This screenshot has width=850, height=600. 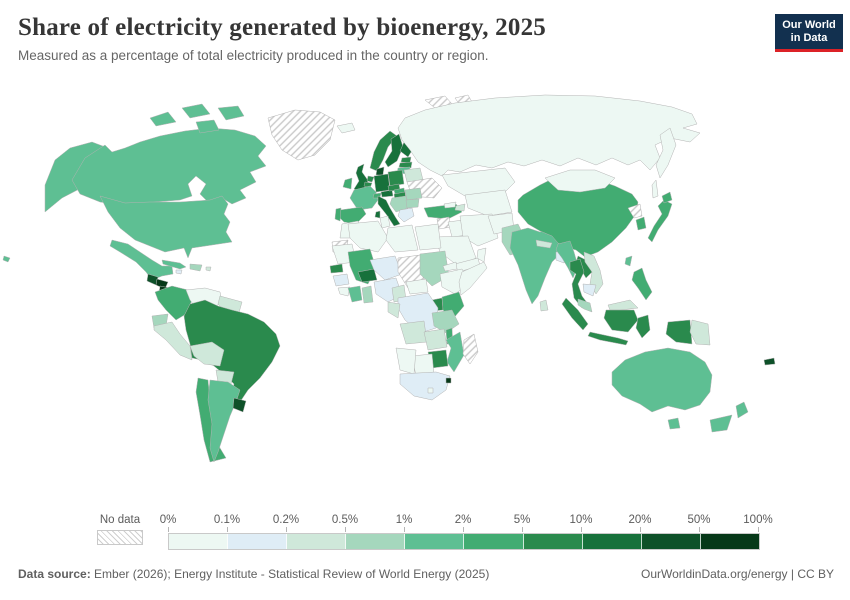 What do you see at coordinates (394, 310) in the screenshot?
I see `region-congo-gabon` at bounding box center [394, 310].